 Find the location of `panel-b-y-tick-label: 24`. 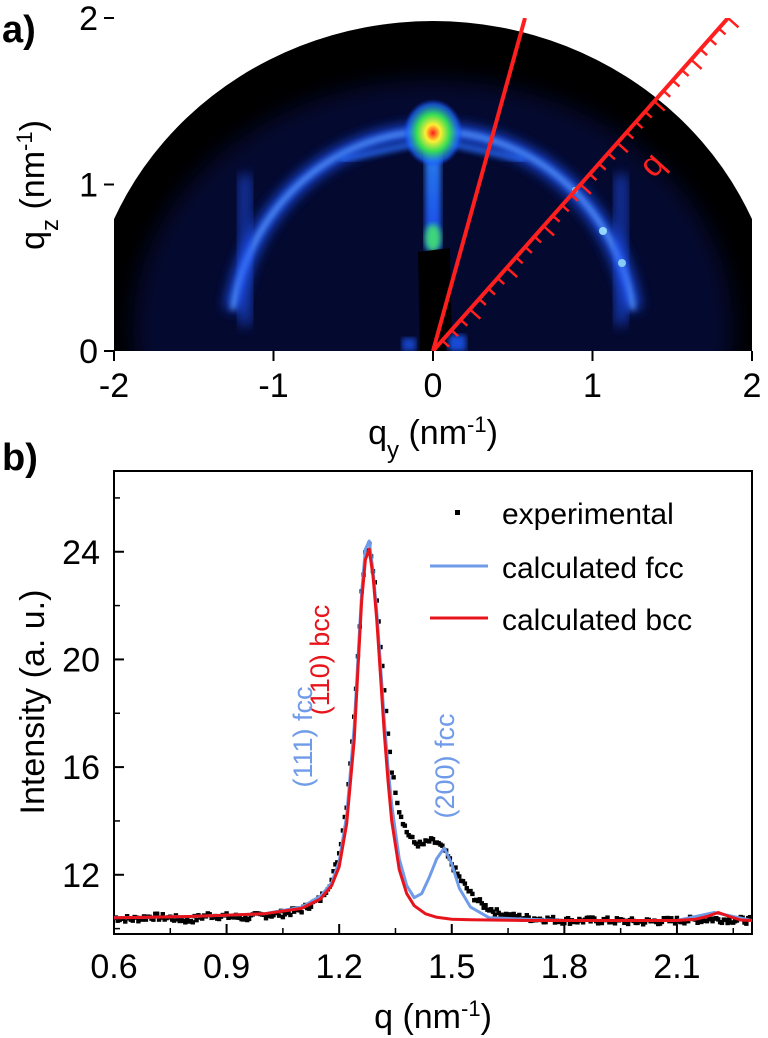

panel-b-y-tick-label: 24 is located at coordinates (81, 553).